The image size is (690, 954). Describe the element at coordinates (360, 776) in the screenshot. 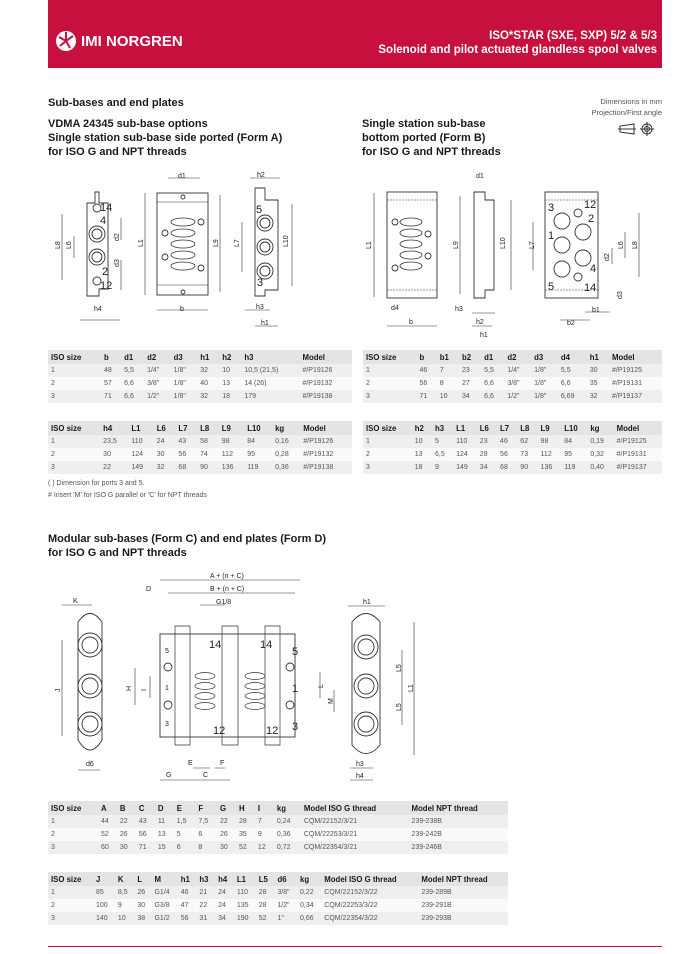

I see `dimension-label: h4` at that location.